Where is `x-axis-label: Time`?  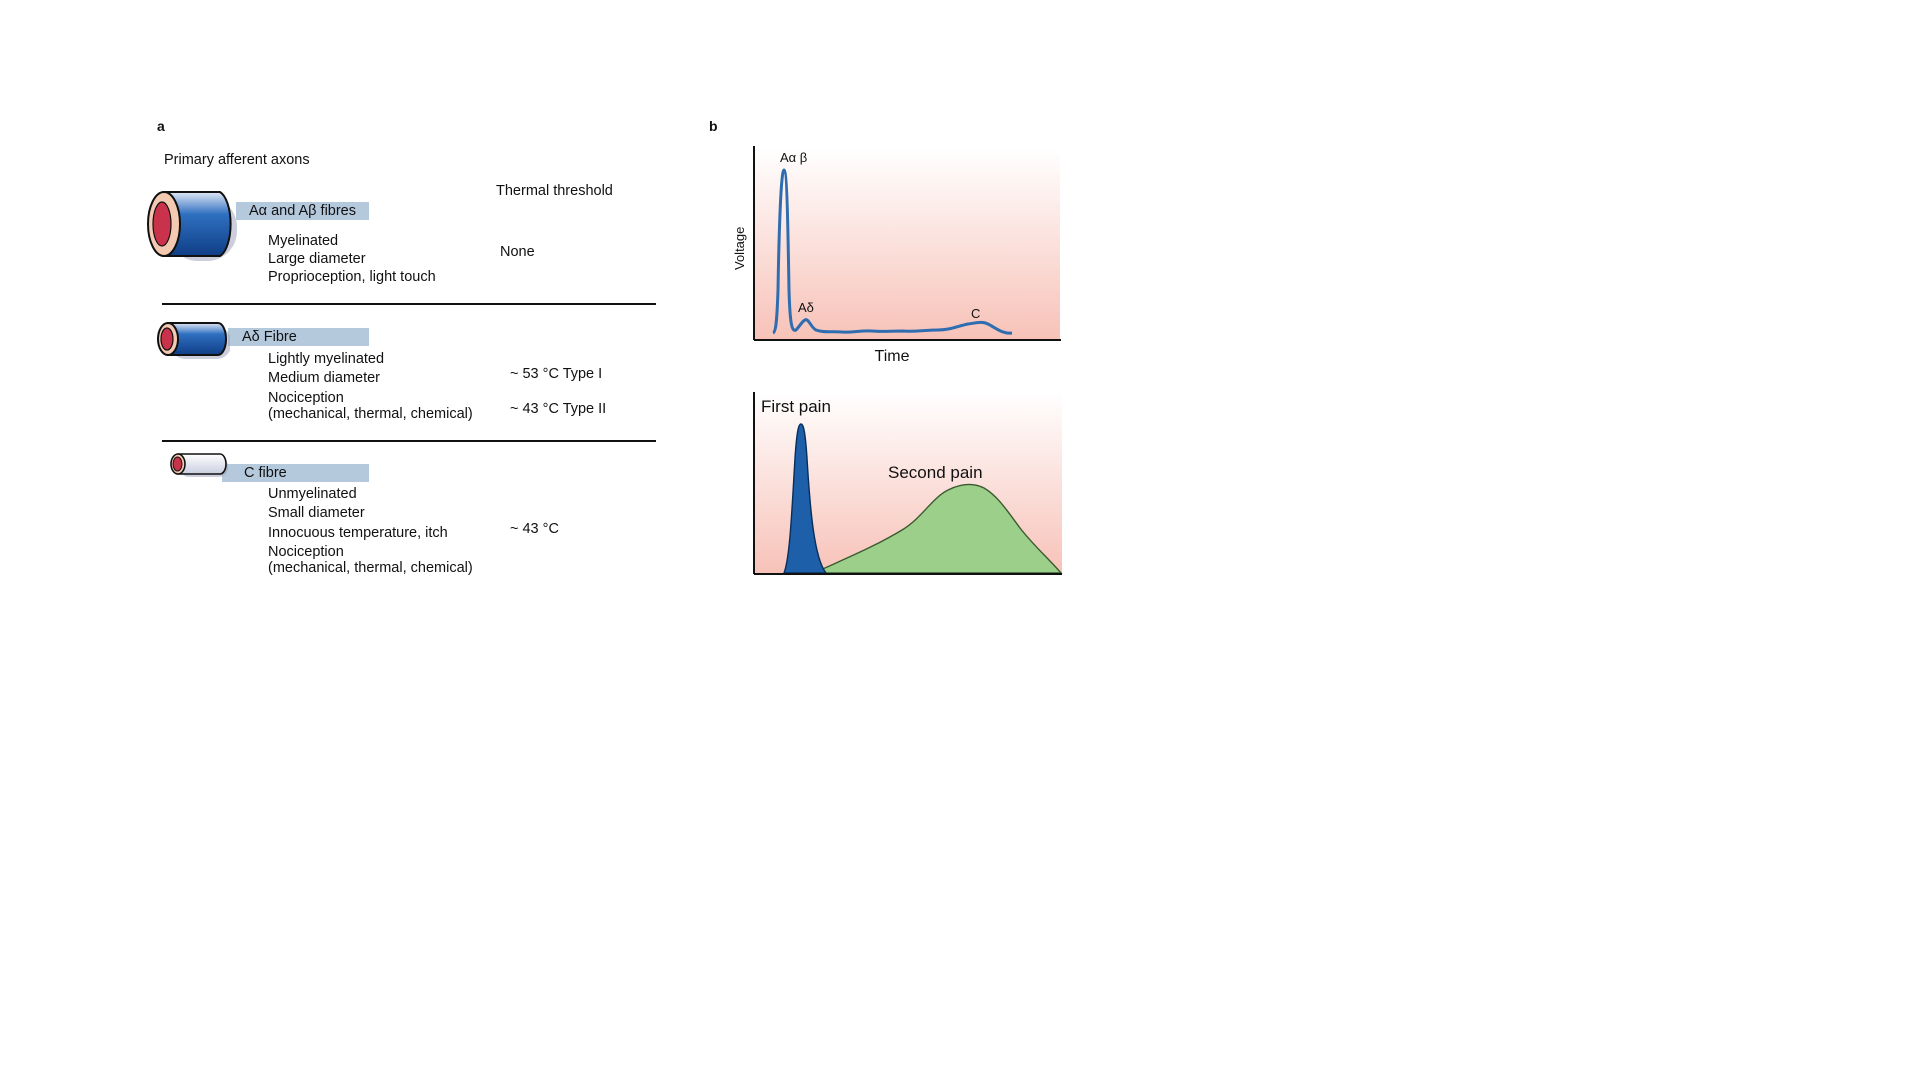
x-axis-label: Time is located at coordinates (892, 356).